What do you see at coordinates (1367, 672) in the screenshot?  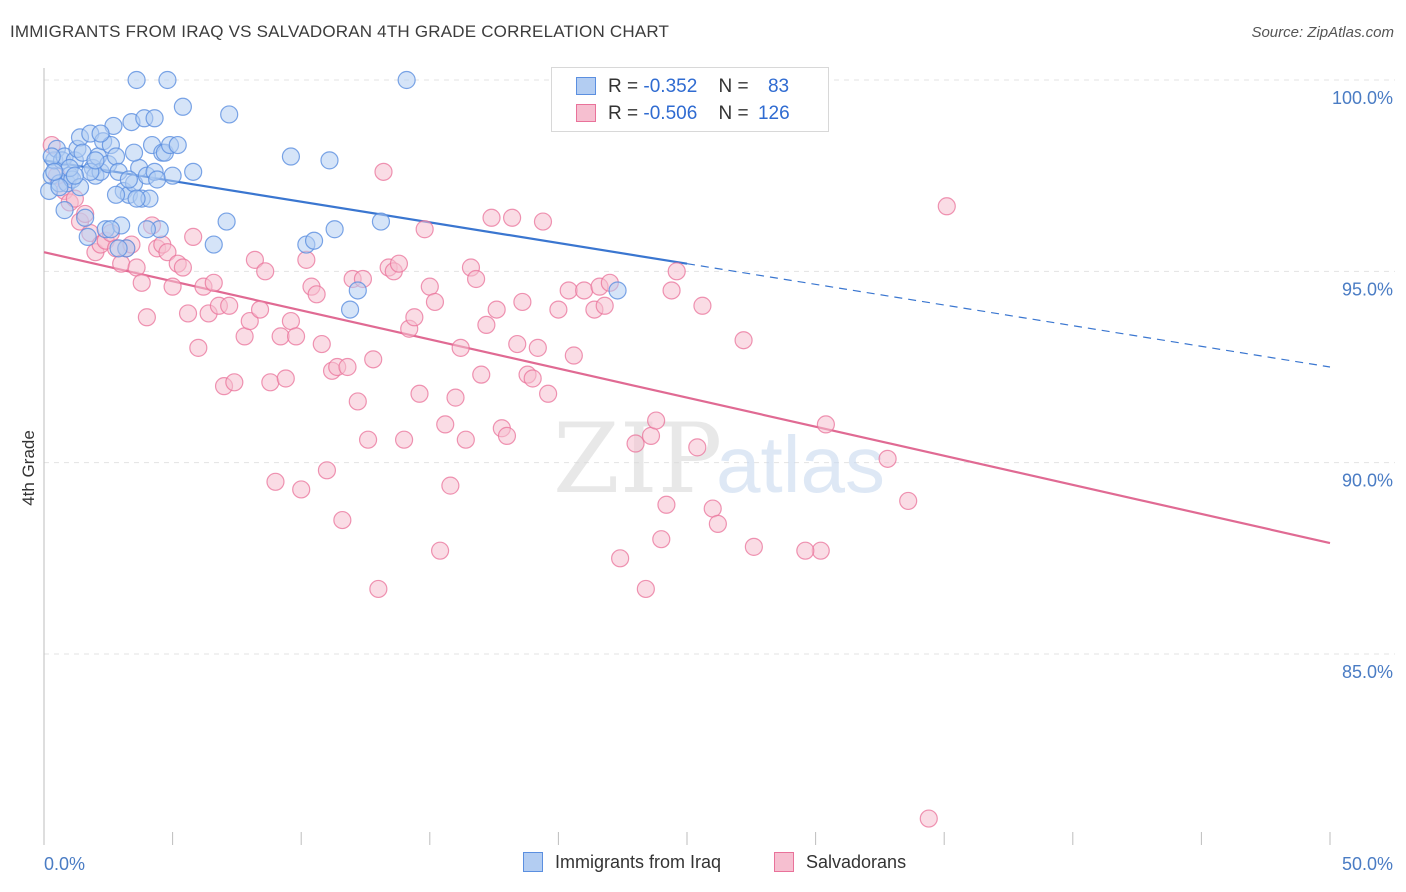 I see `y-tick-label: 85.0%` at bounding box center [1367, 672].